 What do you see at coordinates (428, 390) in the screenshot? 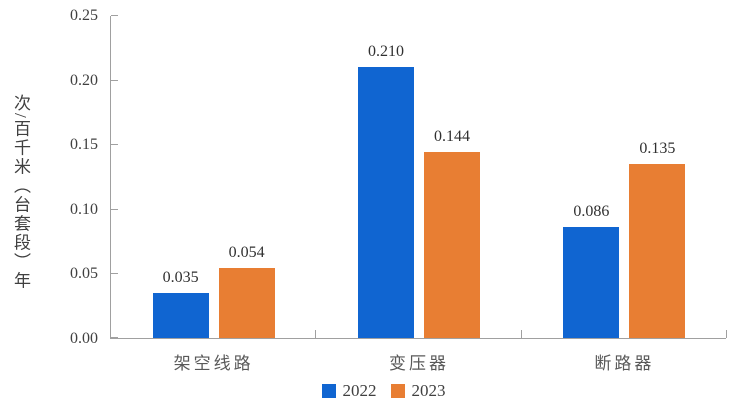
I see `legend-label: 2023` at bounding box center [428, 390].